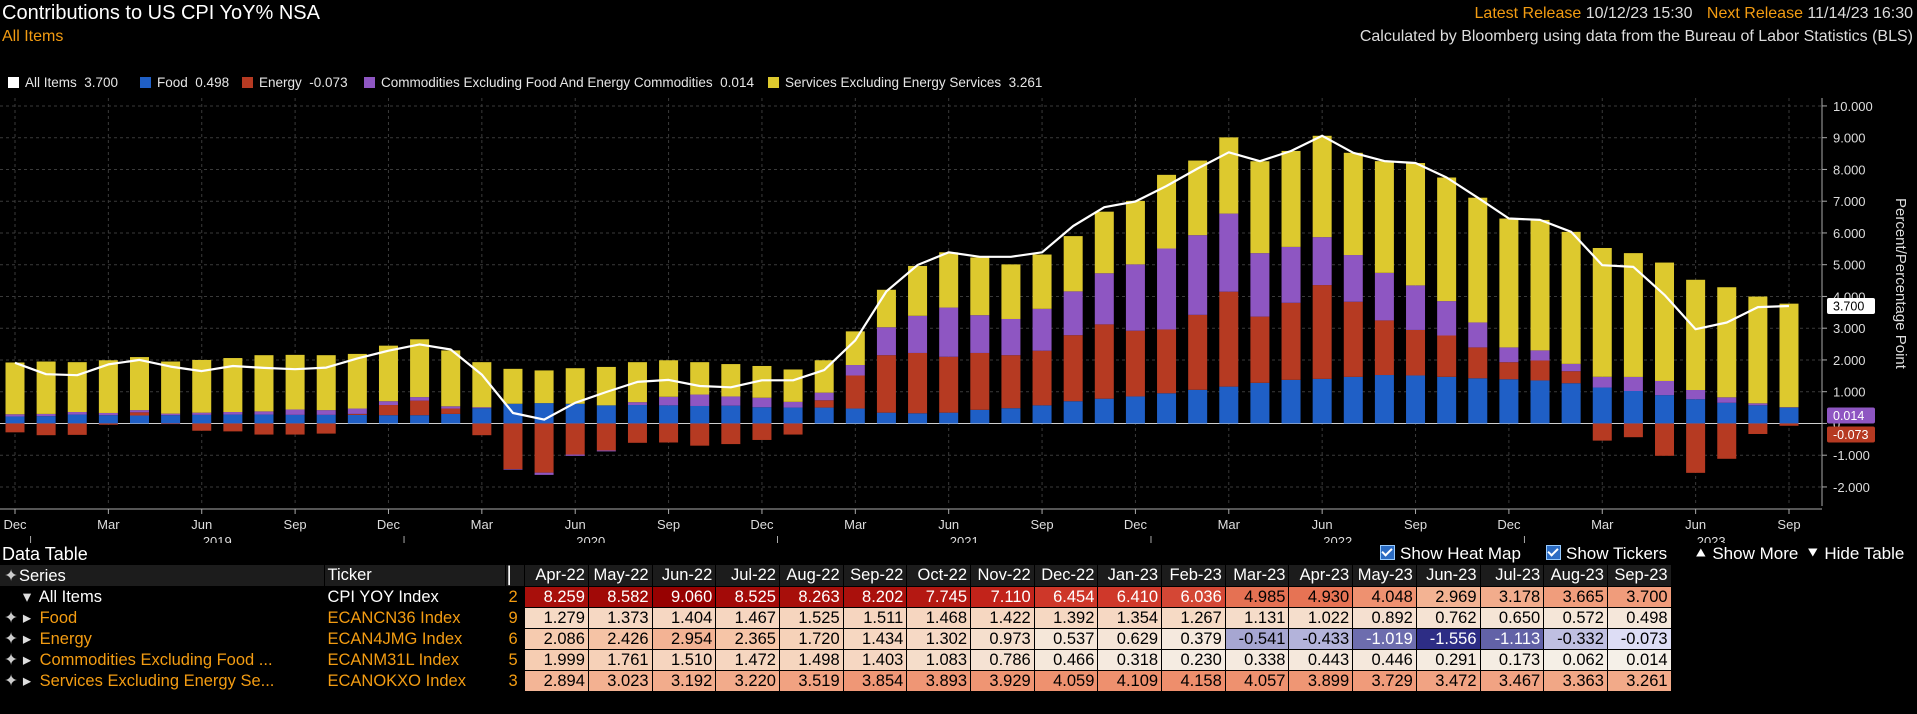  I want to click on value-cell: 0.762, so click(1448, 618).